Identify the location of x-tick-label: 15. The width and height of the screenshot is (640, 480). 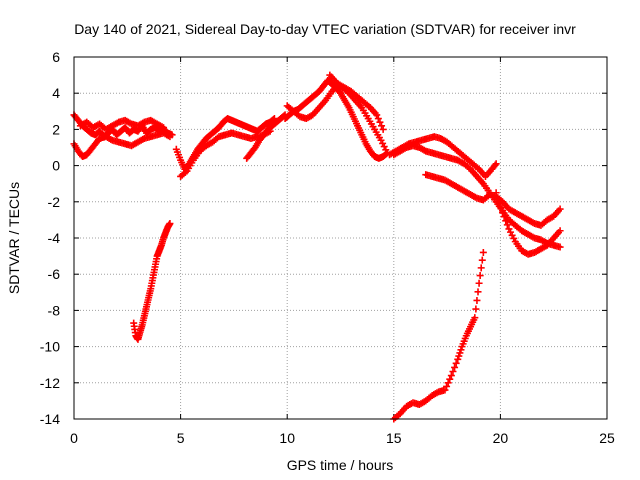
(394, 438).